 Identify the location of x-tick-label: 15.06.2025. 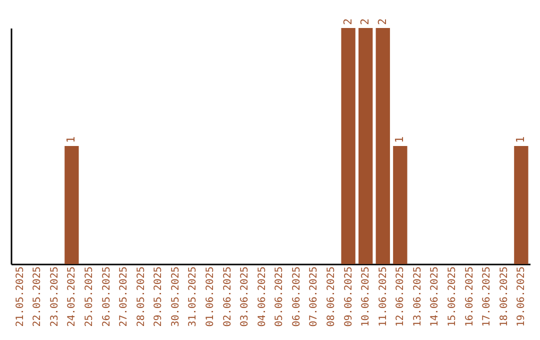
(452, 296).